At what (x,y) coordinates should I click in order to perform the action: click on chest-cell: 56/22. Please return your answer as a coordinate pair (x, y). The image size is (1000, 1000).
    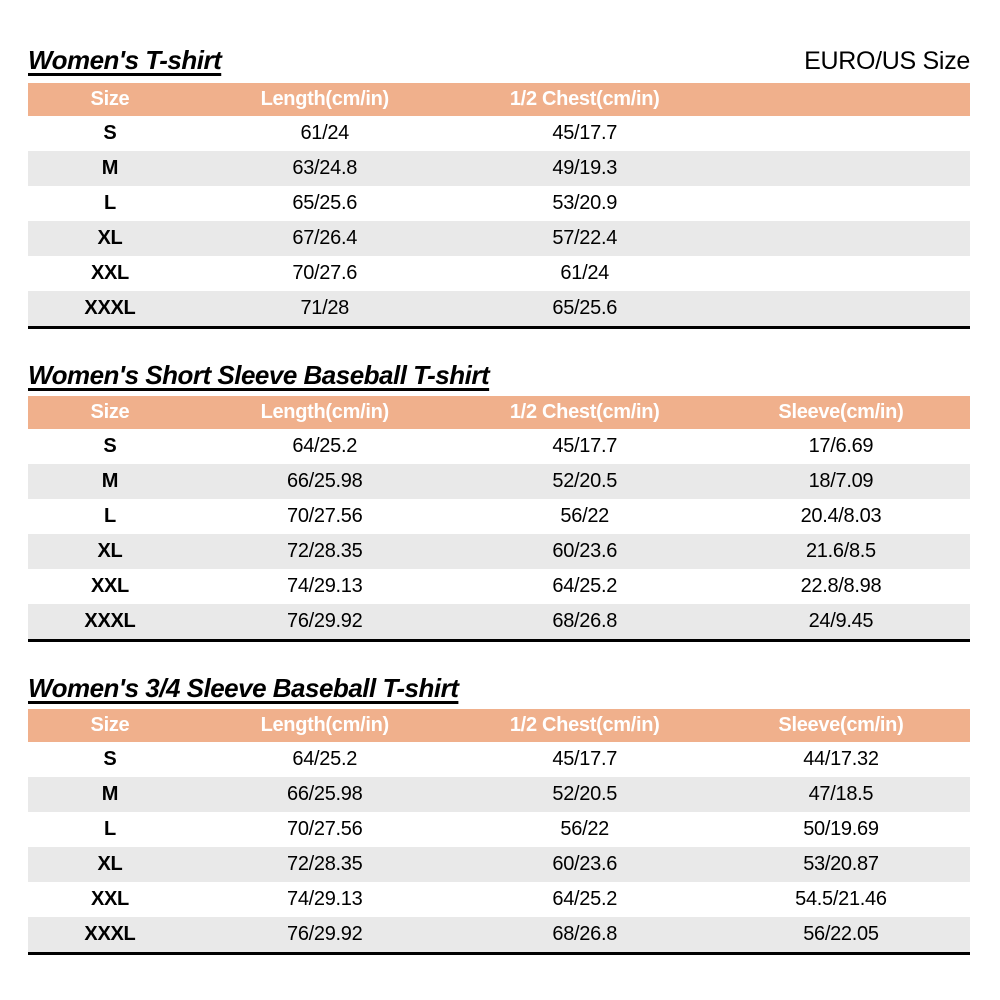
    Looking at the image, I should click on (584, 516).